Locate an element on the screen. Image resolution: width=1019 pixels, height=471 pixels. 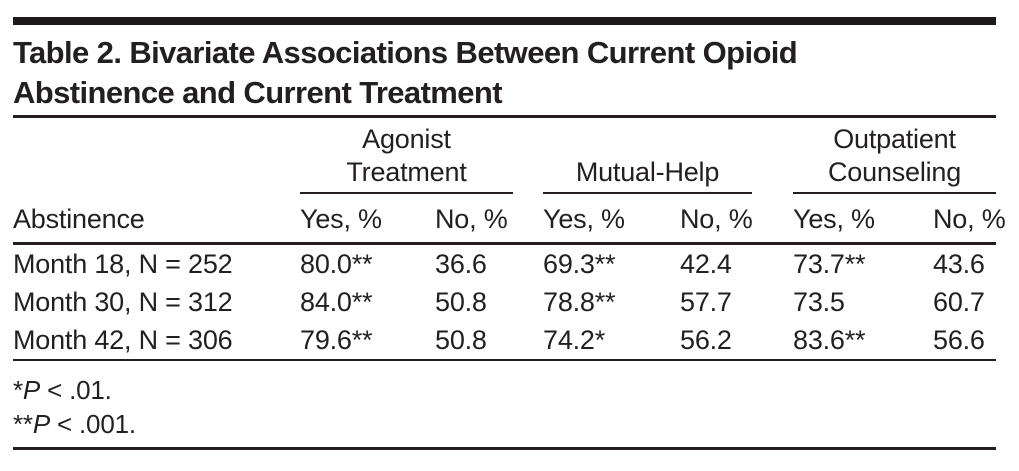
group-label-line: Agonist is located at coordinates (406, 139).